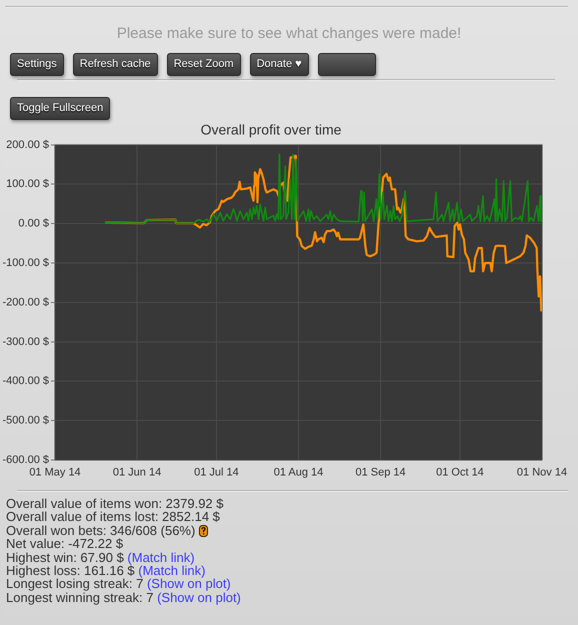 Image resolution: width=578 pixels, height=625 pixels. I want to click on y-tick-label: -200.00 $, so click(25, 302).